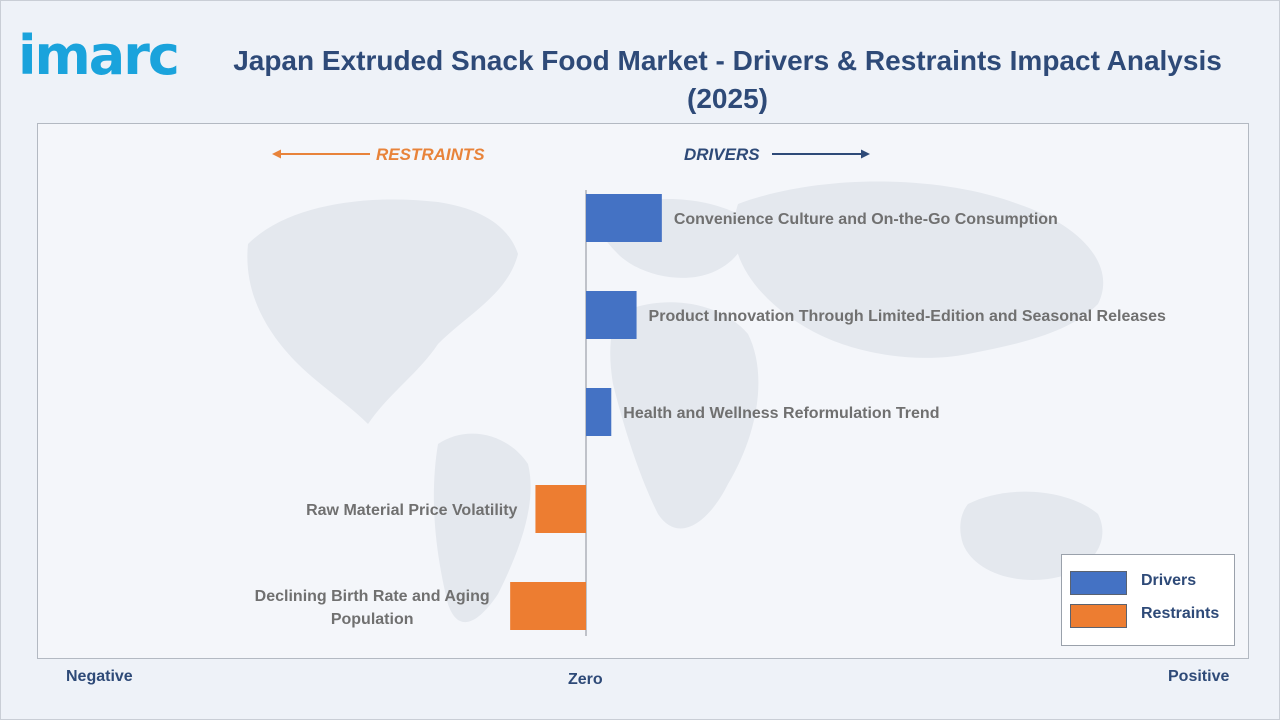 The image size is (1280, 720). What do you see at coordinates (1180, 613) in the screenshot?
I see `legend-label-restraints: Restraints` at bounding box center [1180, 613].